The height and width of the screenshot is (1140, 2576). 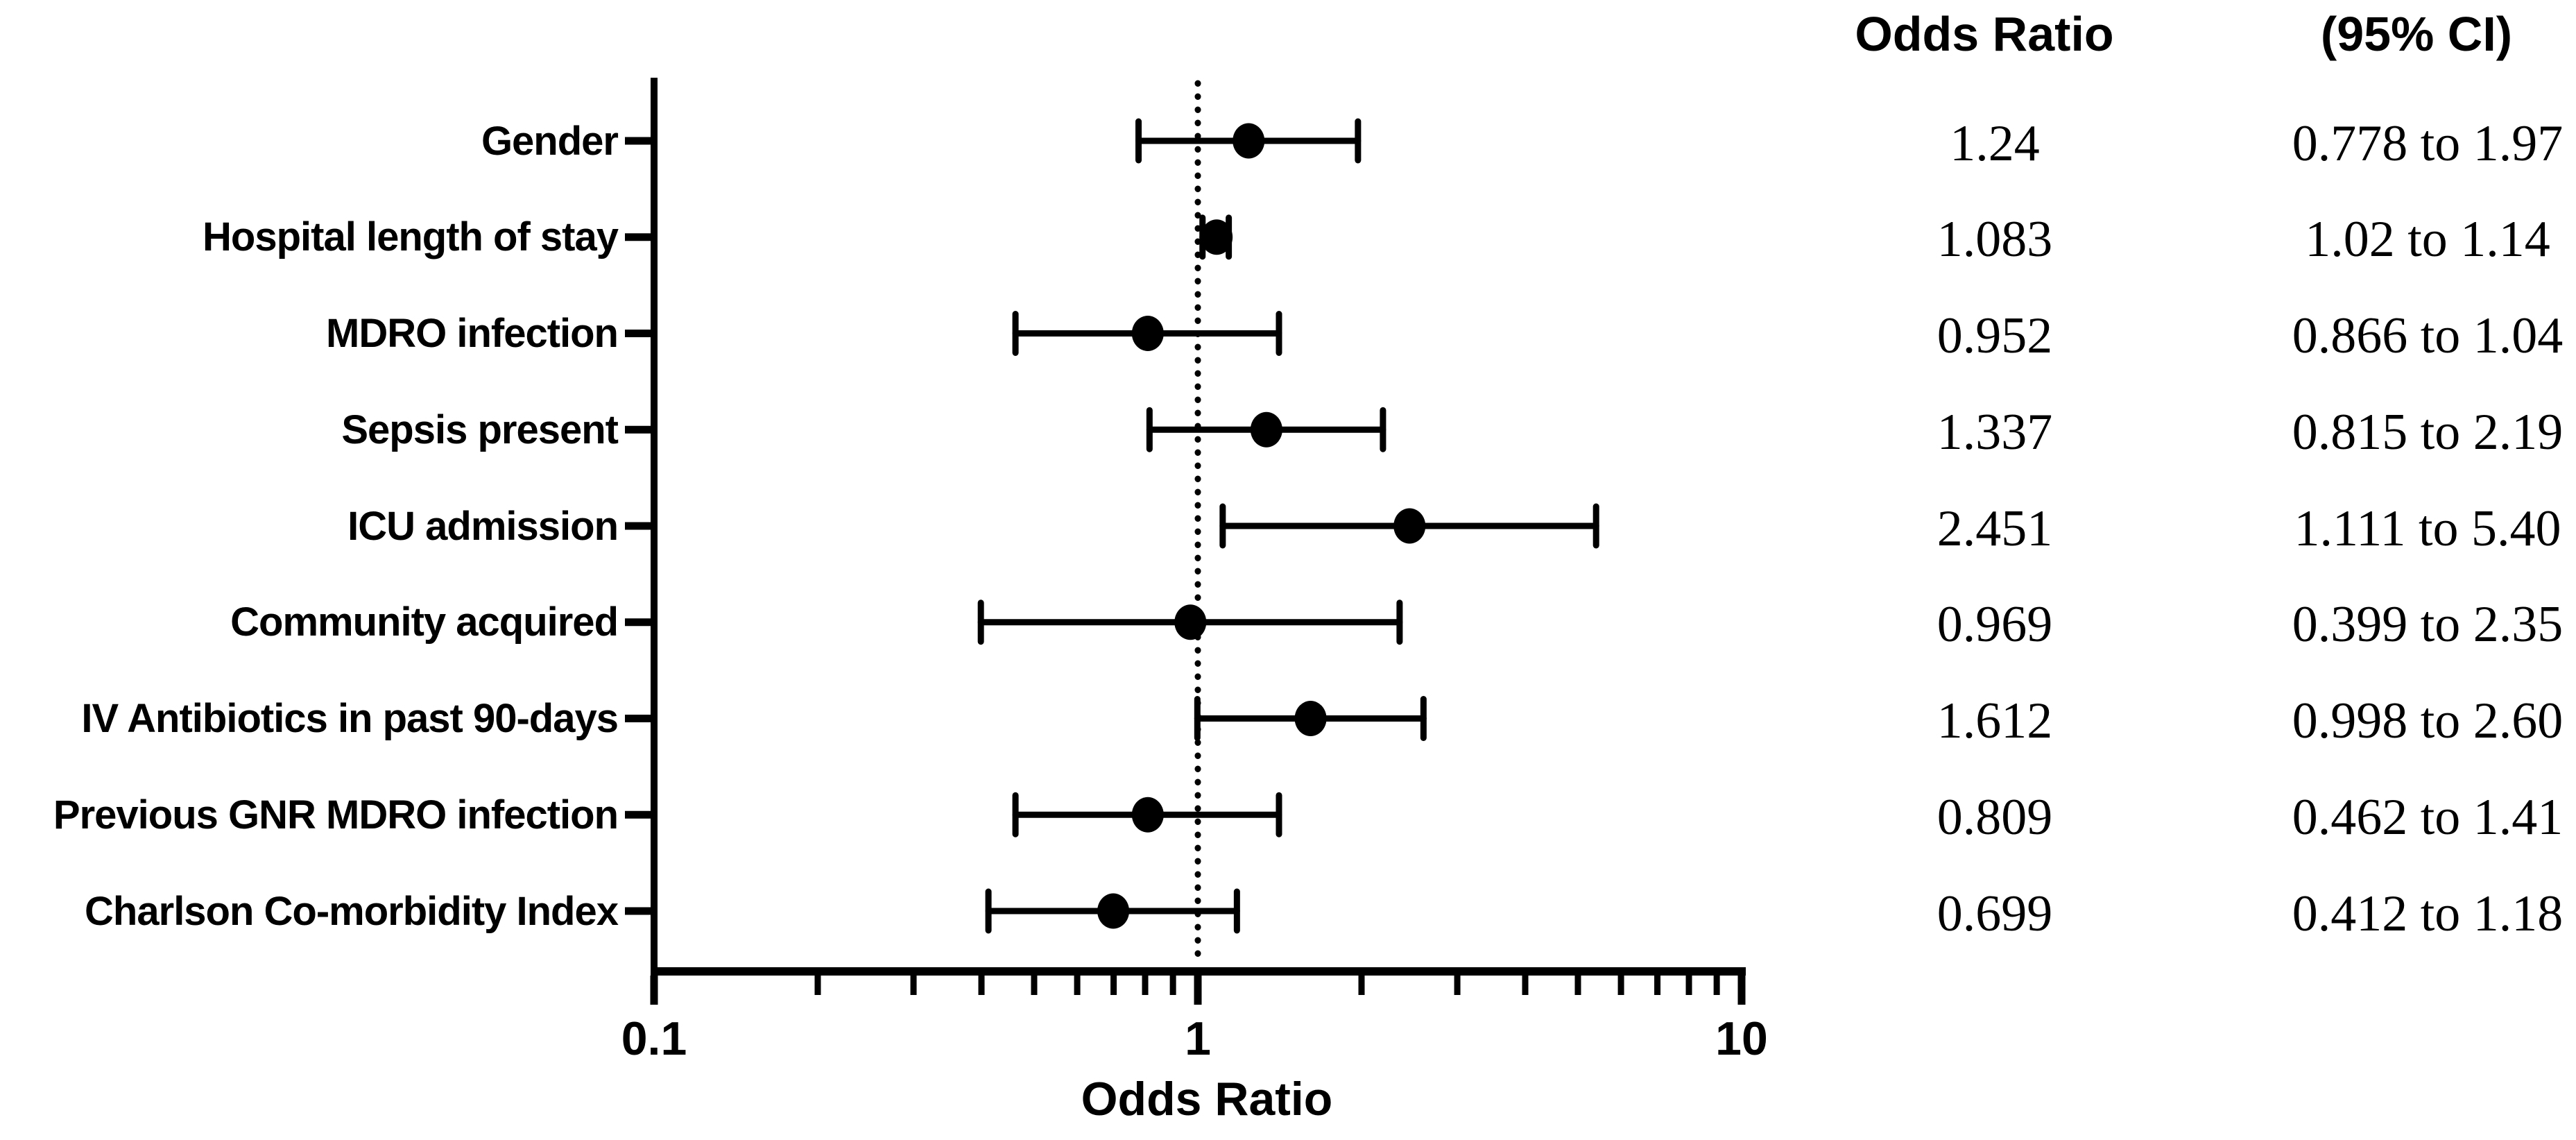 I want to click on ci-value: 0.815 to 2.19, so click(x=2428, y=432).